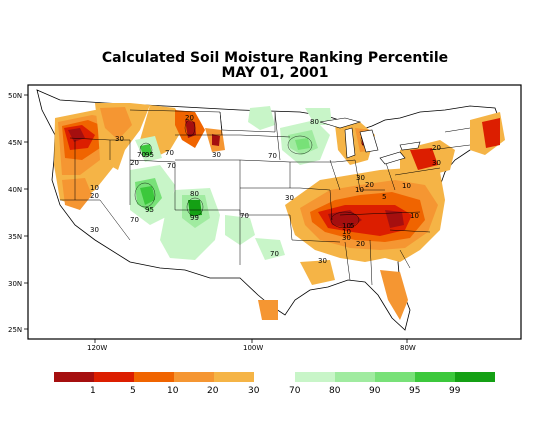 The width and height of the screenshot is (550, 425). I want to click on contour-lines, so click(253, 174).